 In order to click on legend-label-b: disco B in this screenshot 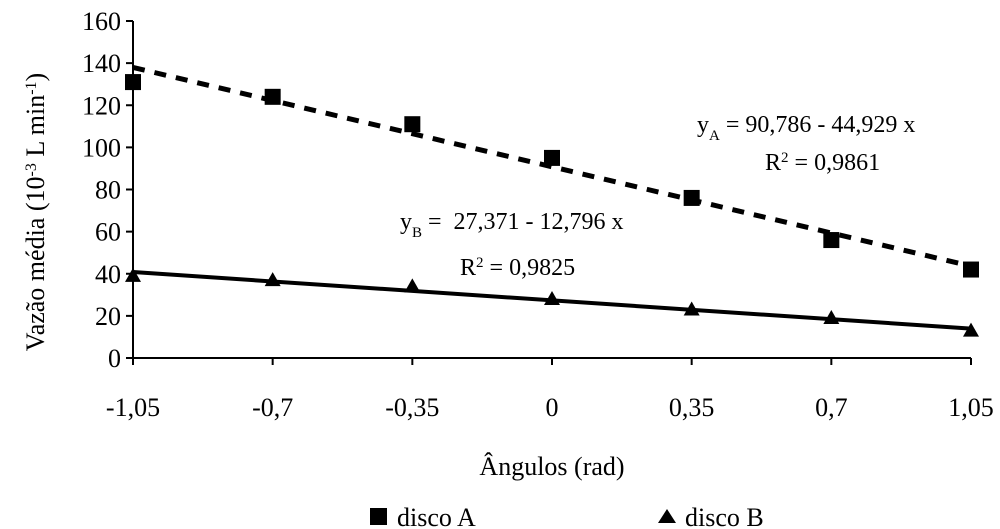, I will do `click(724, 516)`.